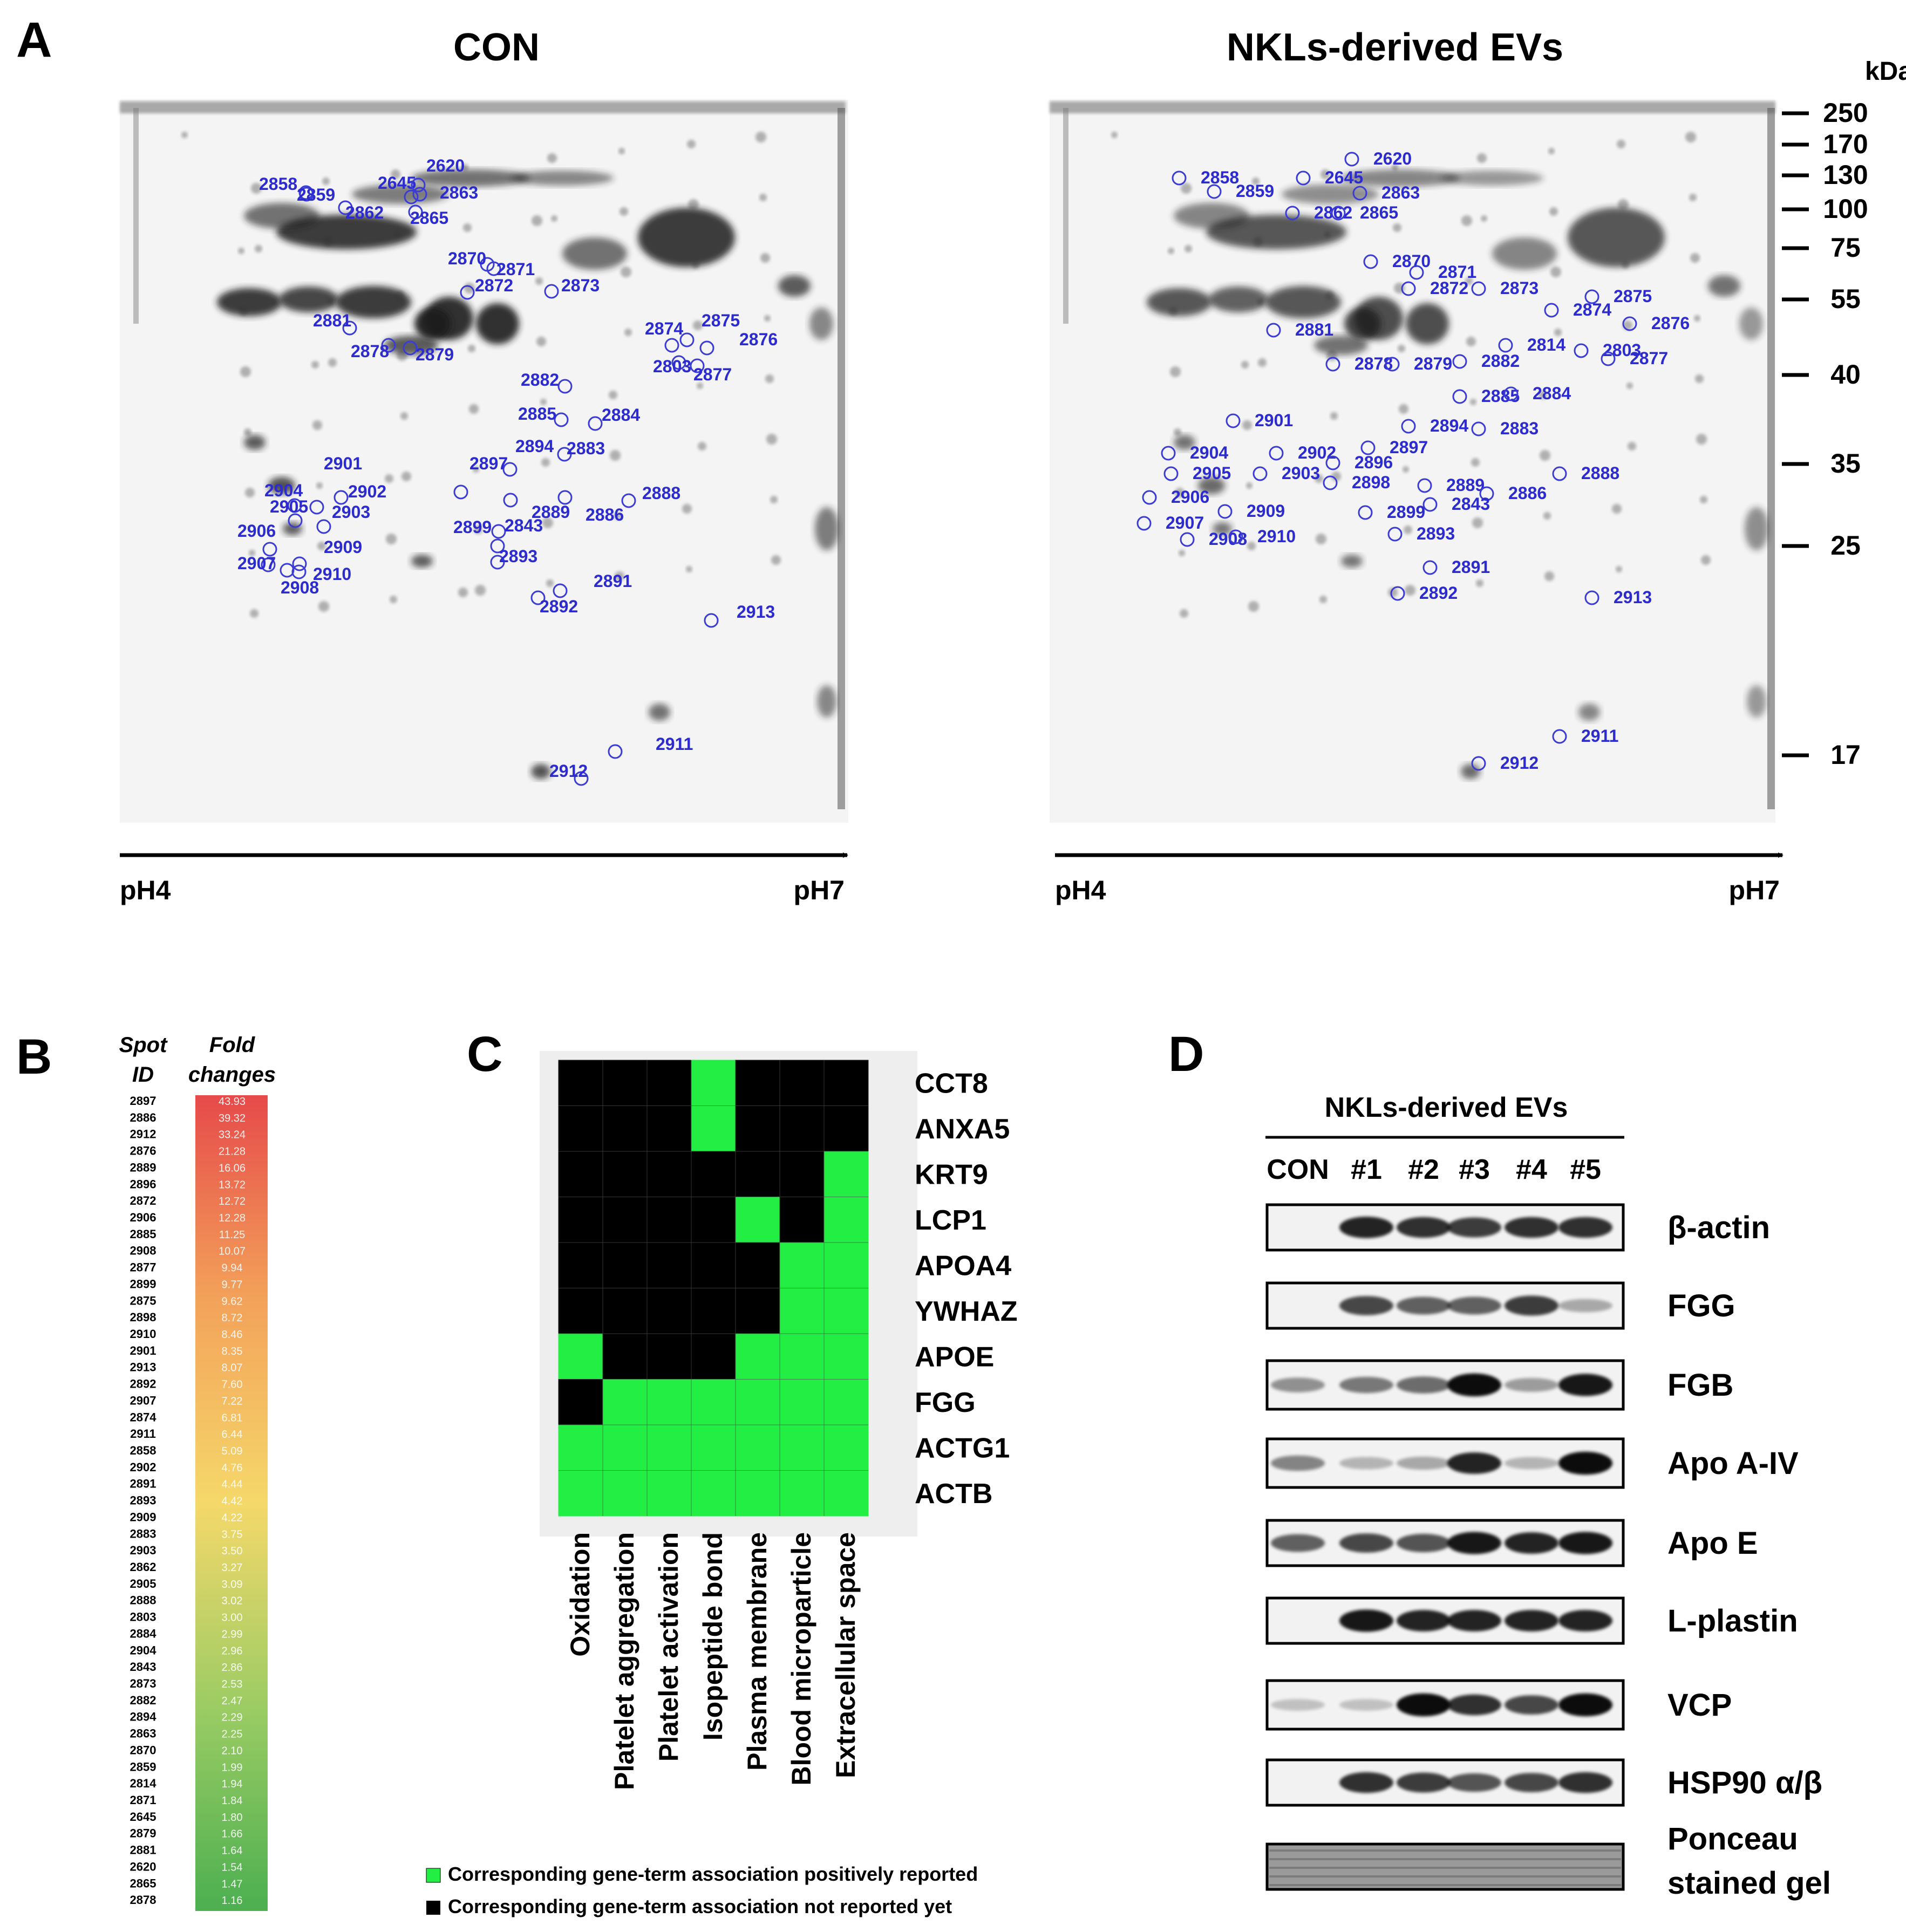 The width and height of the screenshot is (1906, 1932). What do you see at coordinates (233, 1501) in the screenshot?
I see `fold-change-cell: 4.42` at bounding box center [233, 1501].